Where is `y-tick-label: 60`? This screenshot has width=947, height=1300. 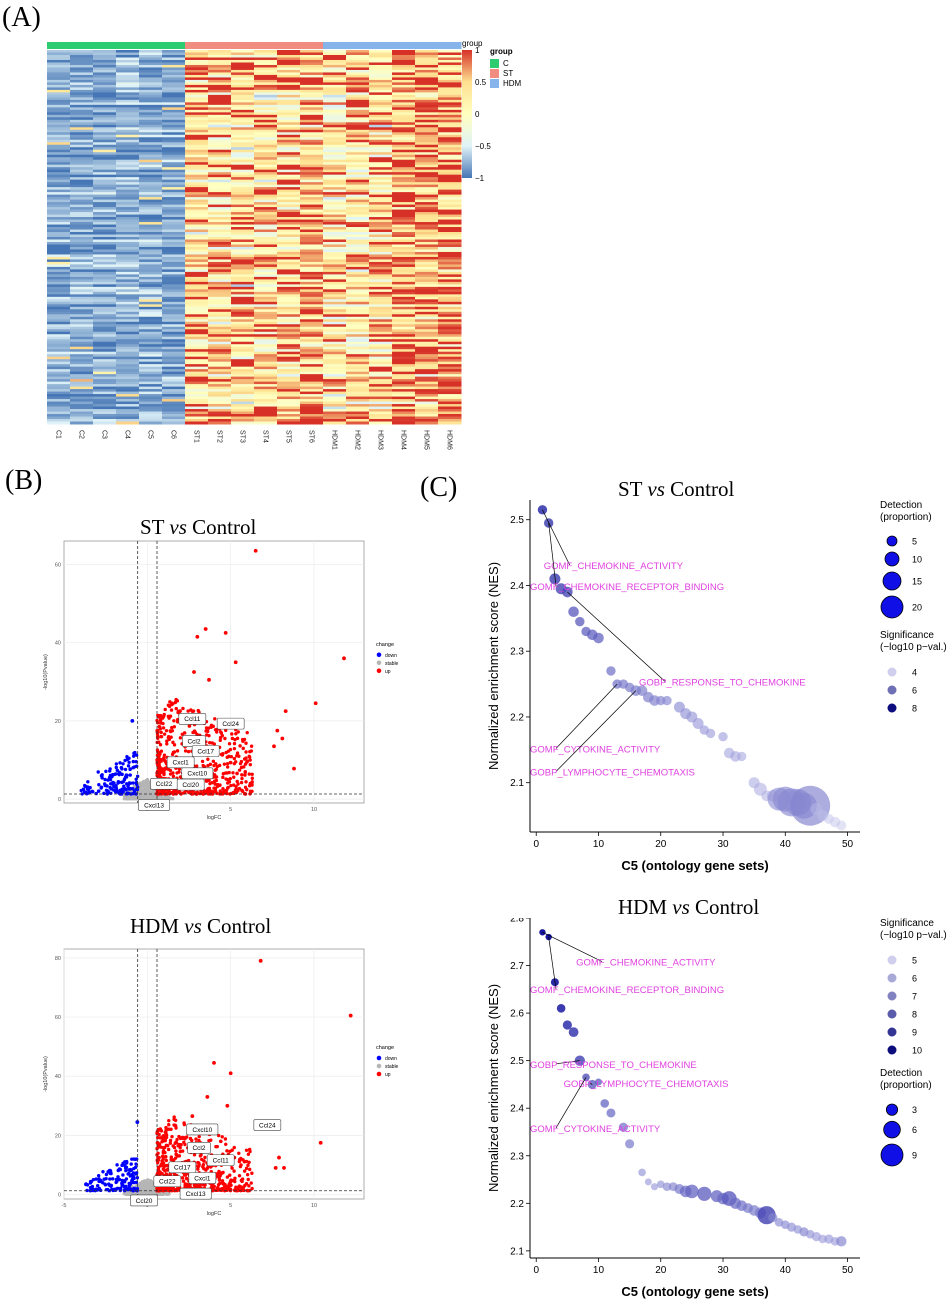
y-tick-label: 60 is located at coordinates (58, 1018).